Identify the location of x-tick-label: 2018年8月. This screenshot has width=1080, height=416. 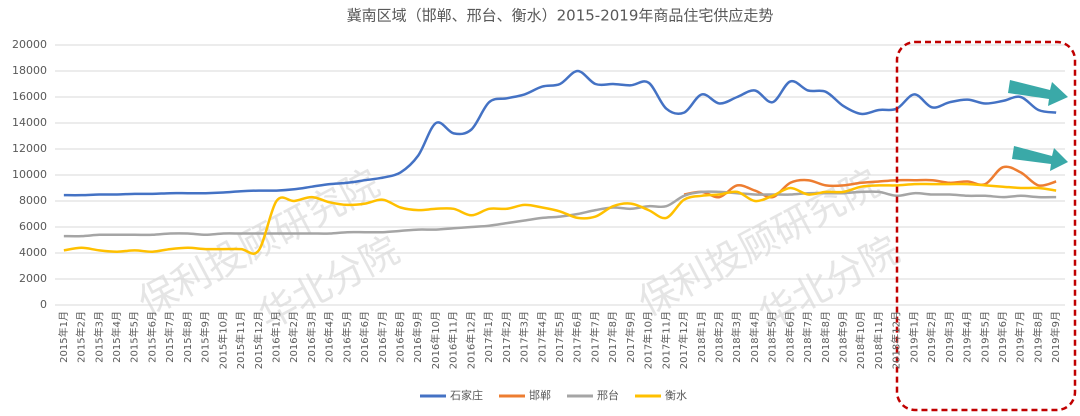
(825, 337).